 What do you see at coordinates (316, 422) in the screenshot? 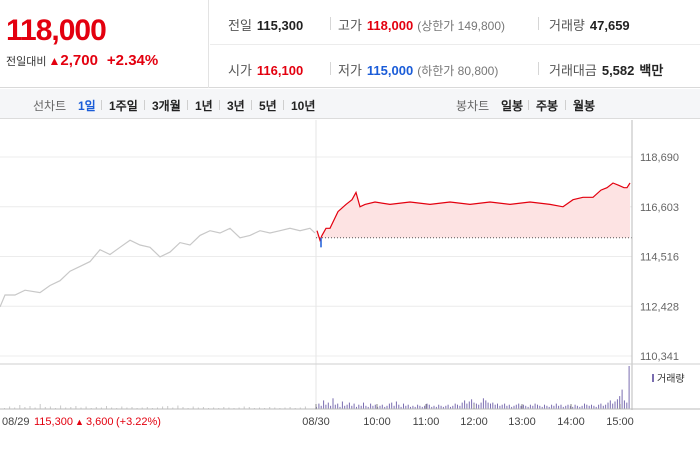
I see `x-tick-label: 08/30` at bounding box center [316, 422].